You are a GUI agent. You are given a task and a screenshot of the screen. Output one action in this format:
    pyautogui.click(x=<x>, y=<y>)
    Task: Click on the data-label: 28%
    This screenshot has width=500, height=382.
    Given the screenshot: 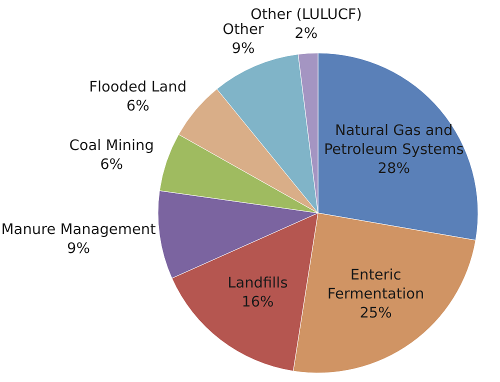 What is the action you would take?
    pyautogui.click(x=394, y=169)
    